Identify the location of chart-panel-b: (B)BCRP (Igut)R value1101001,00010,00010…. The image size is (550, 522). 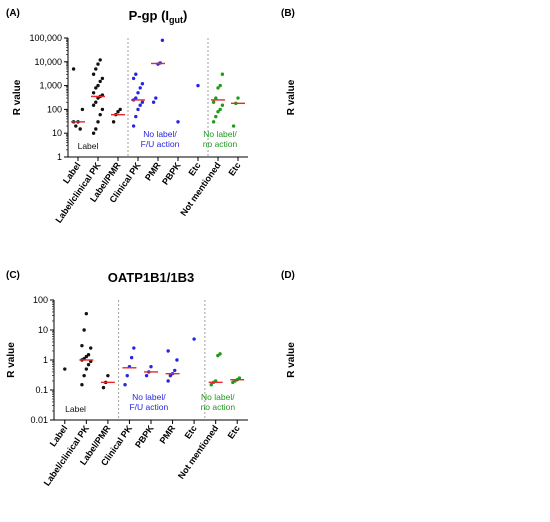
(289, 61).